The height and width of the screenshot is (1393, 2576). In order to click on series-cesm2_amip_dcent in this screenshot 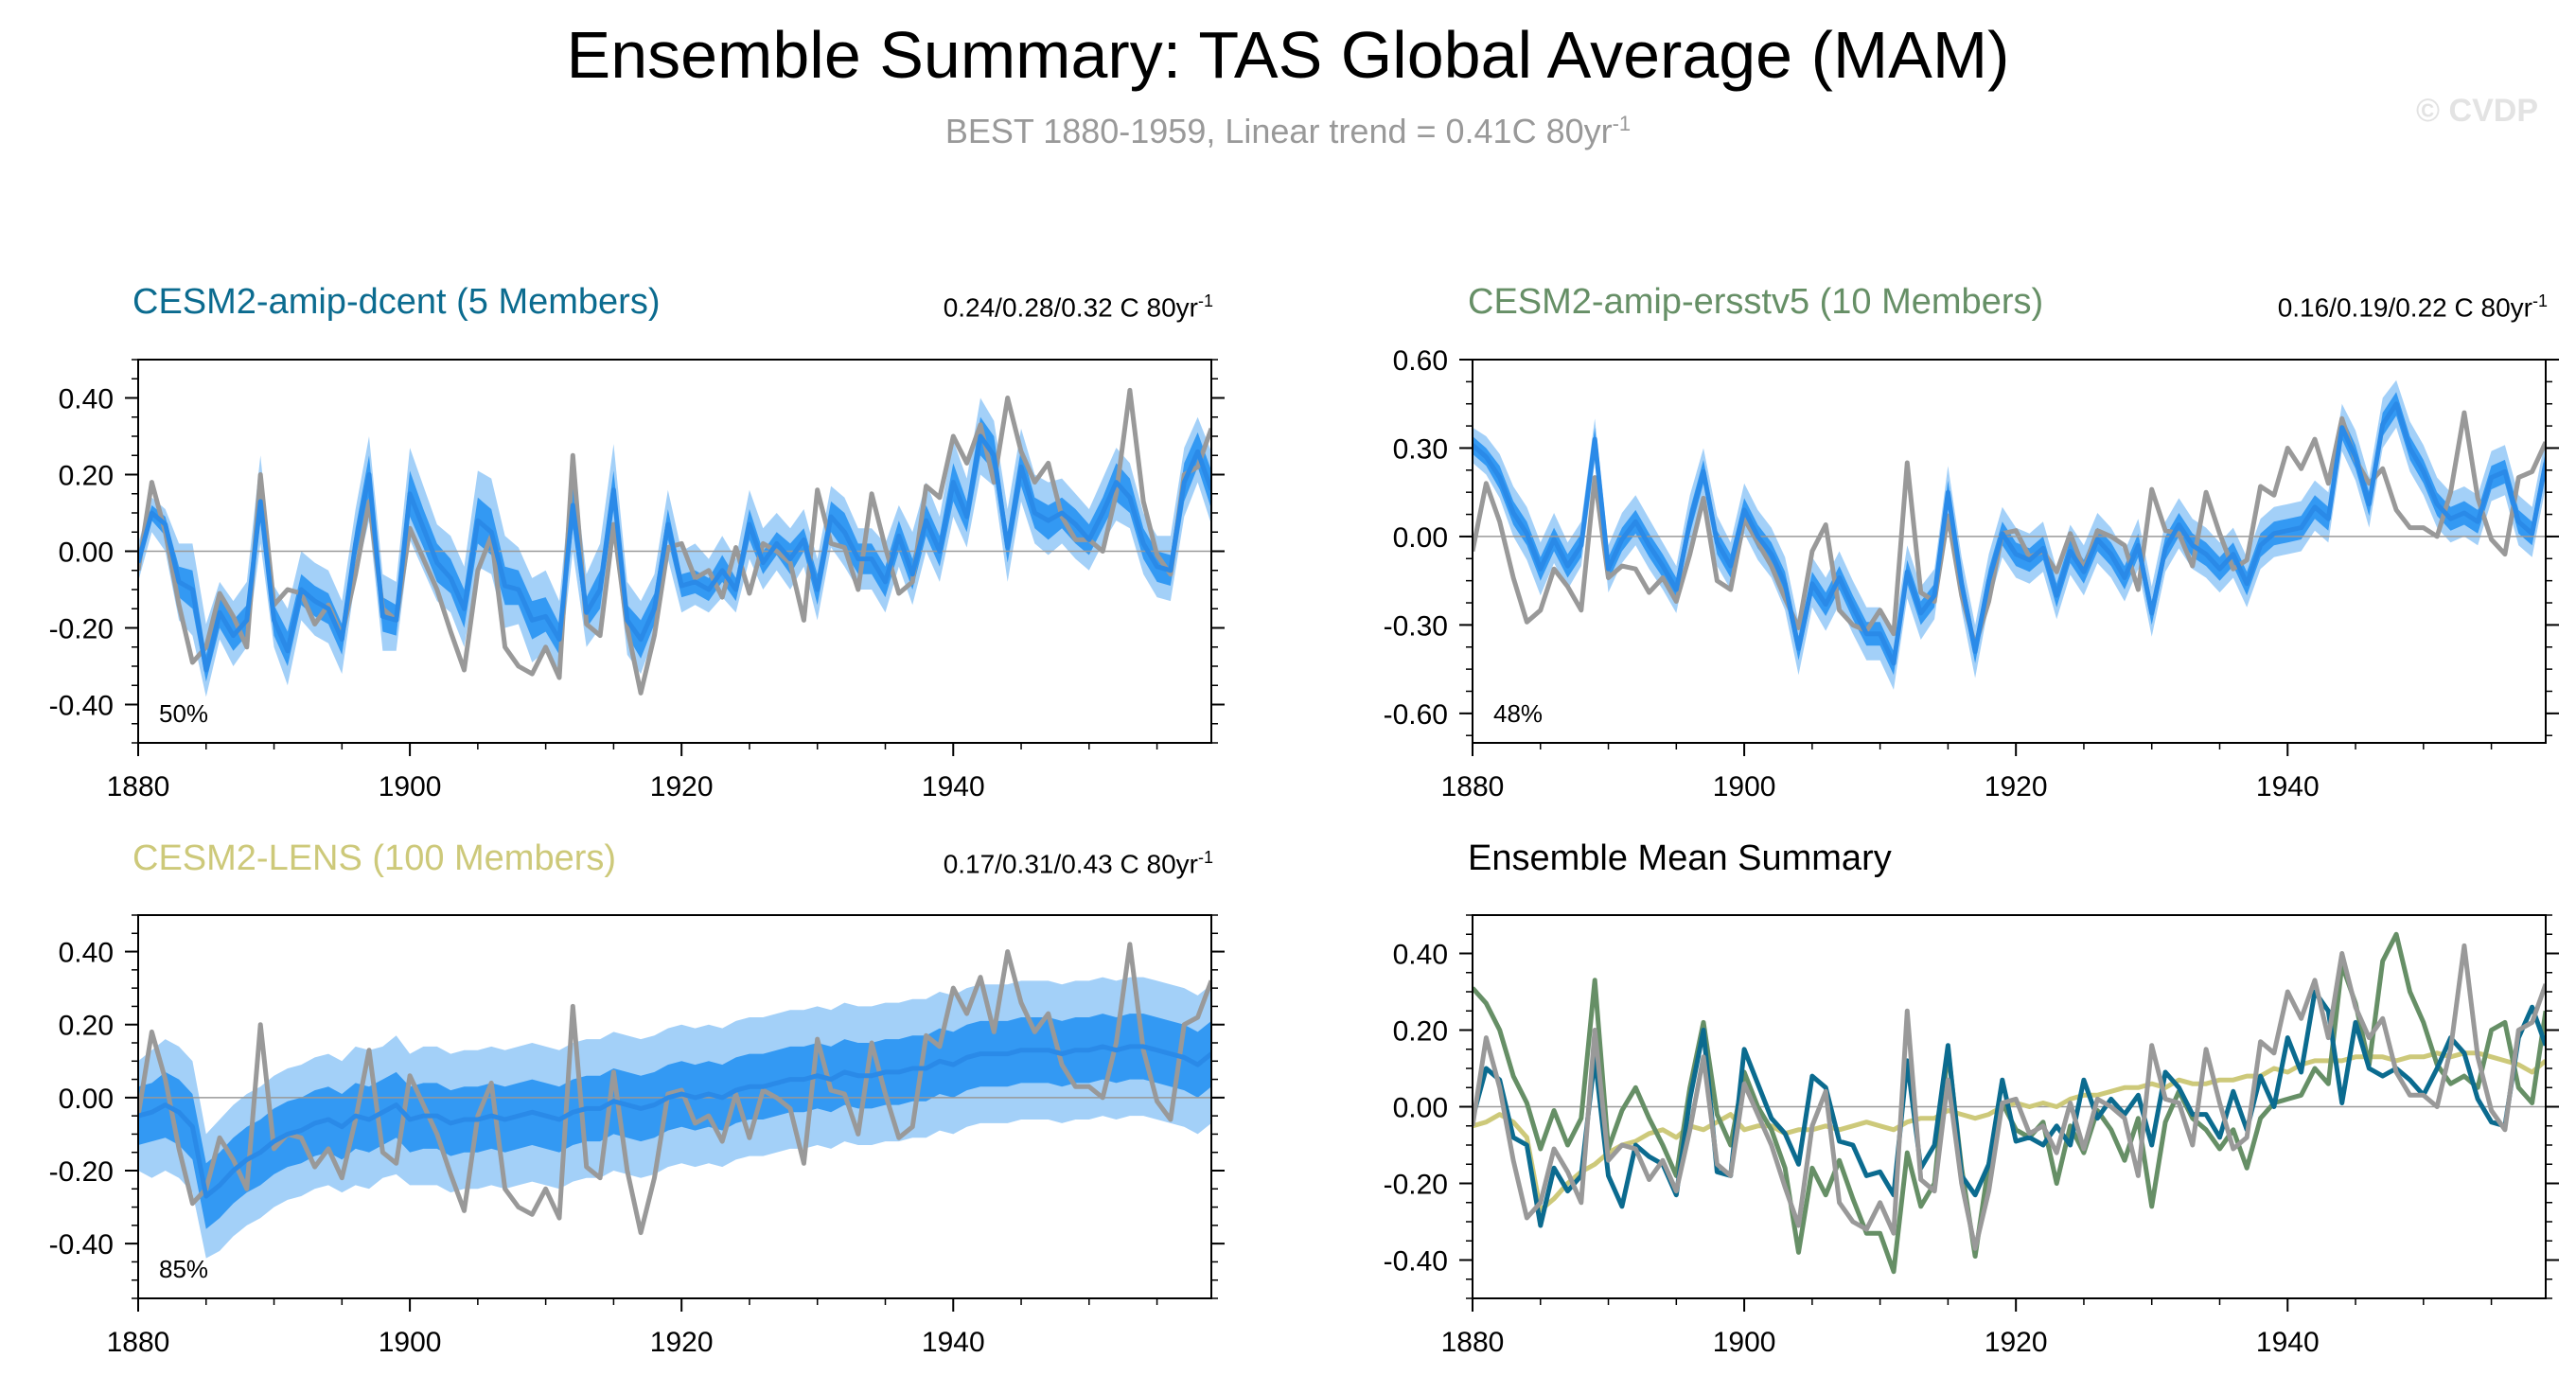, I will do `click(2009, 1109)`.